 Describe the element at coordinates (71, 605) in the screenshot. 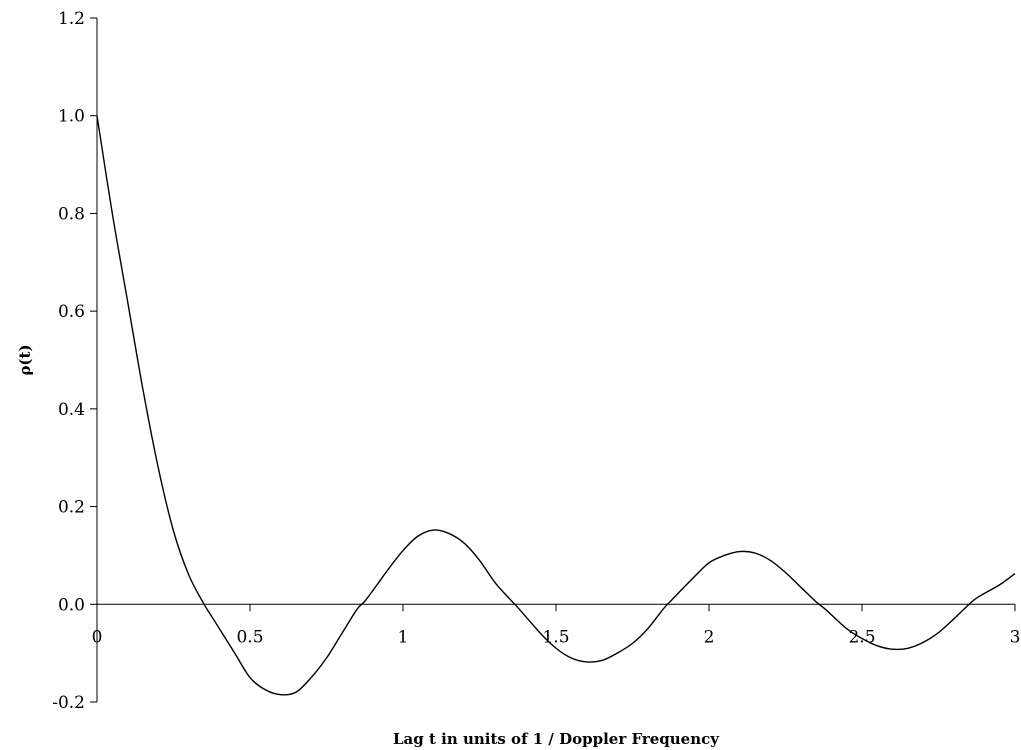

I see `y-tick-label: 0.0` at that location.